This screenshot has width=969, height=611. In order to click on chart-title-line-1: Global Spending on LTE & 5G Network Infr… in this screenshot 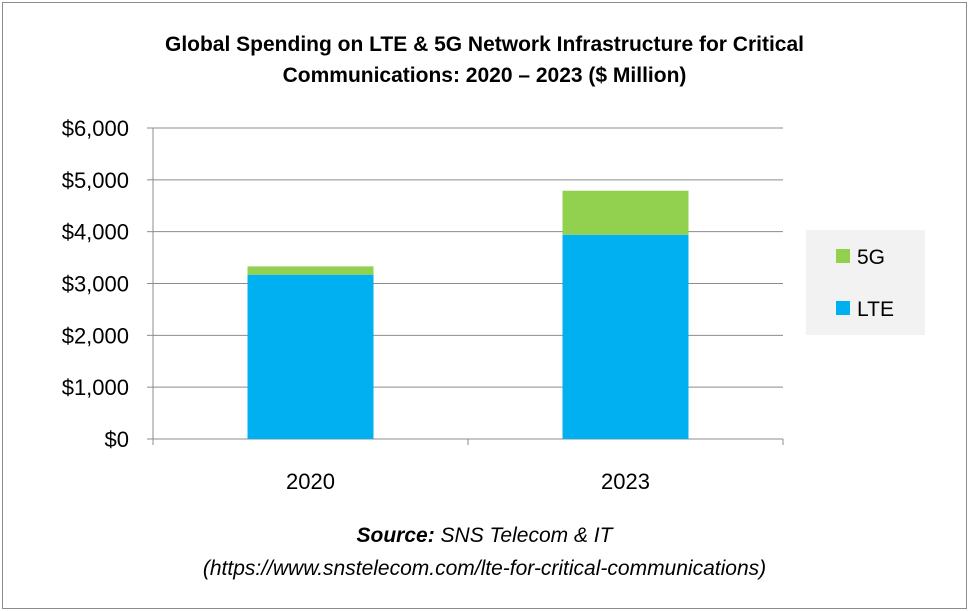, I will do `click(484, 44)`.